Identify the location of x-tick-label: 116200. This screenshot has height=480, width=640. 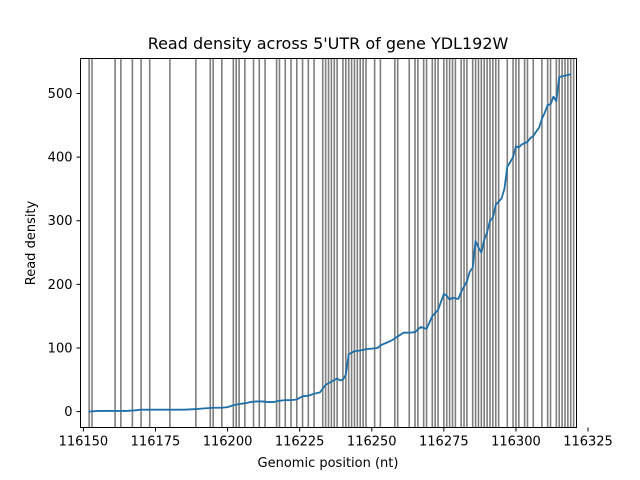
(228, 442).